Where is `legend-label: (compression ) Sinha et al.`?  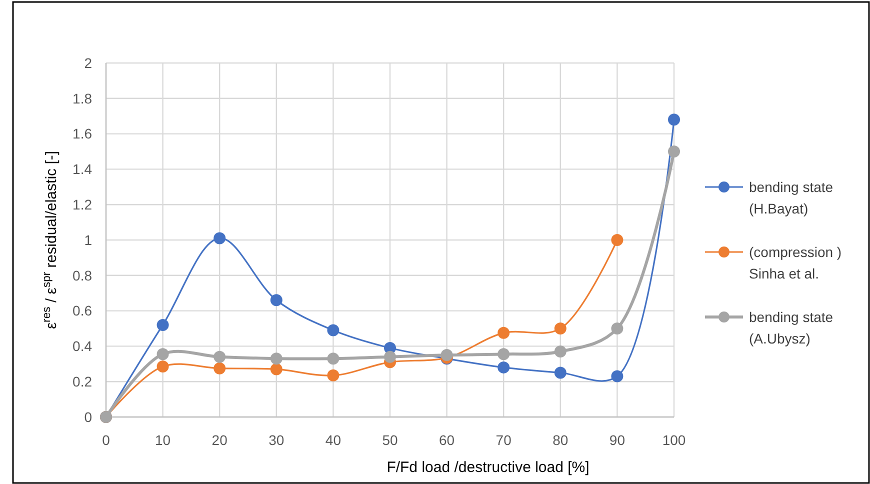 legend-label: (compression ) Sinha et al. is located at coordinates (795, 263).